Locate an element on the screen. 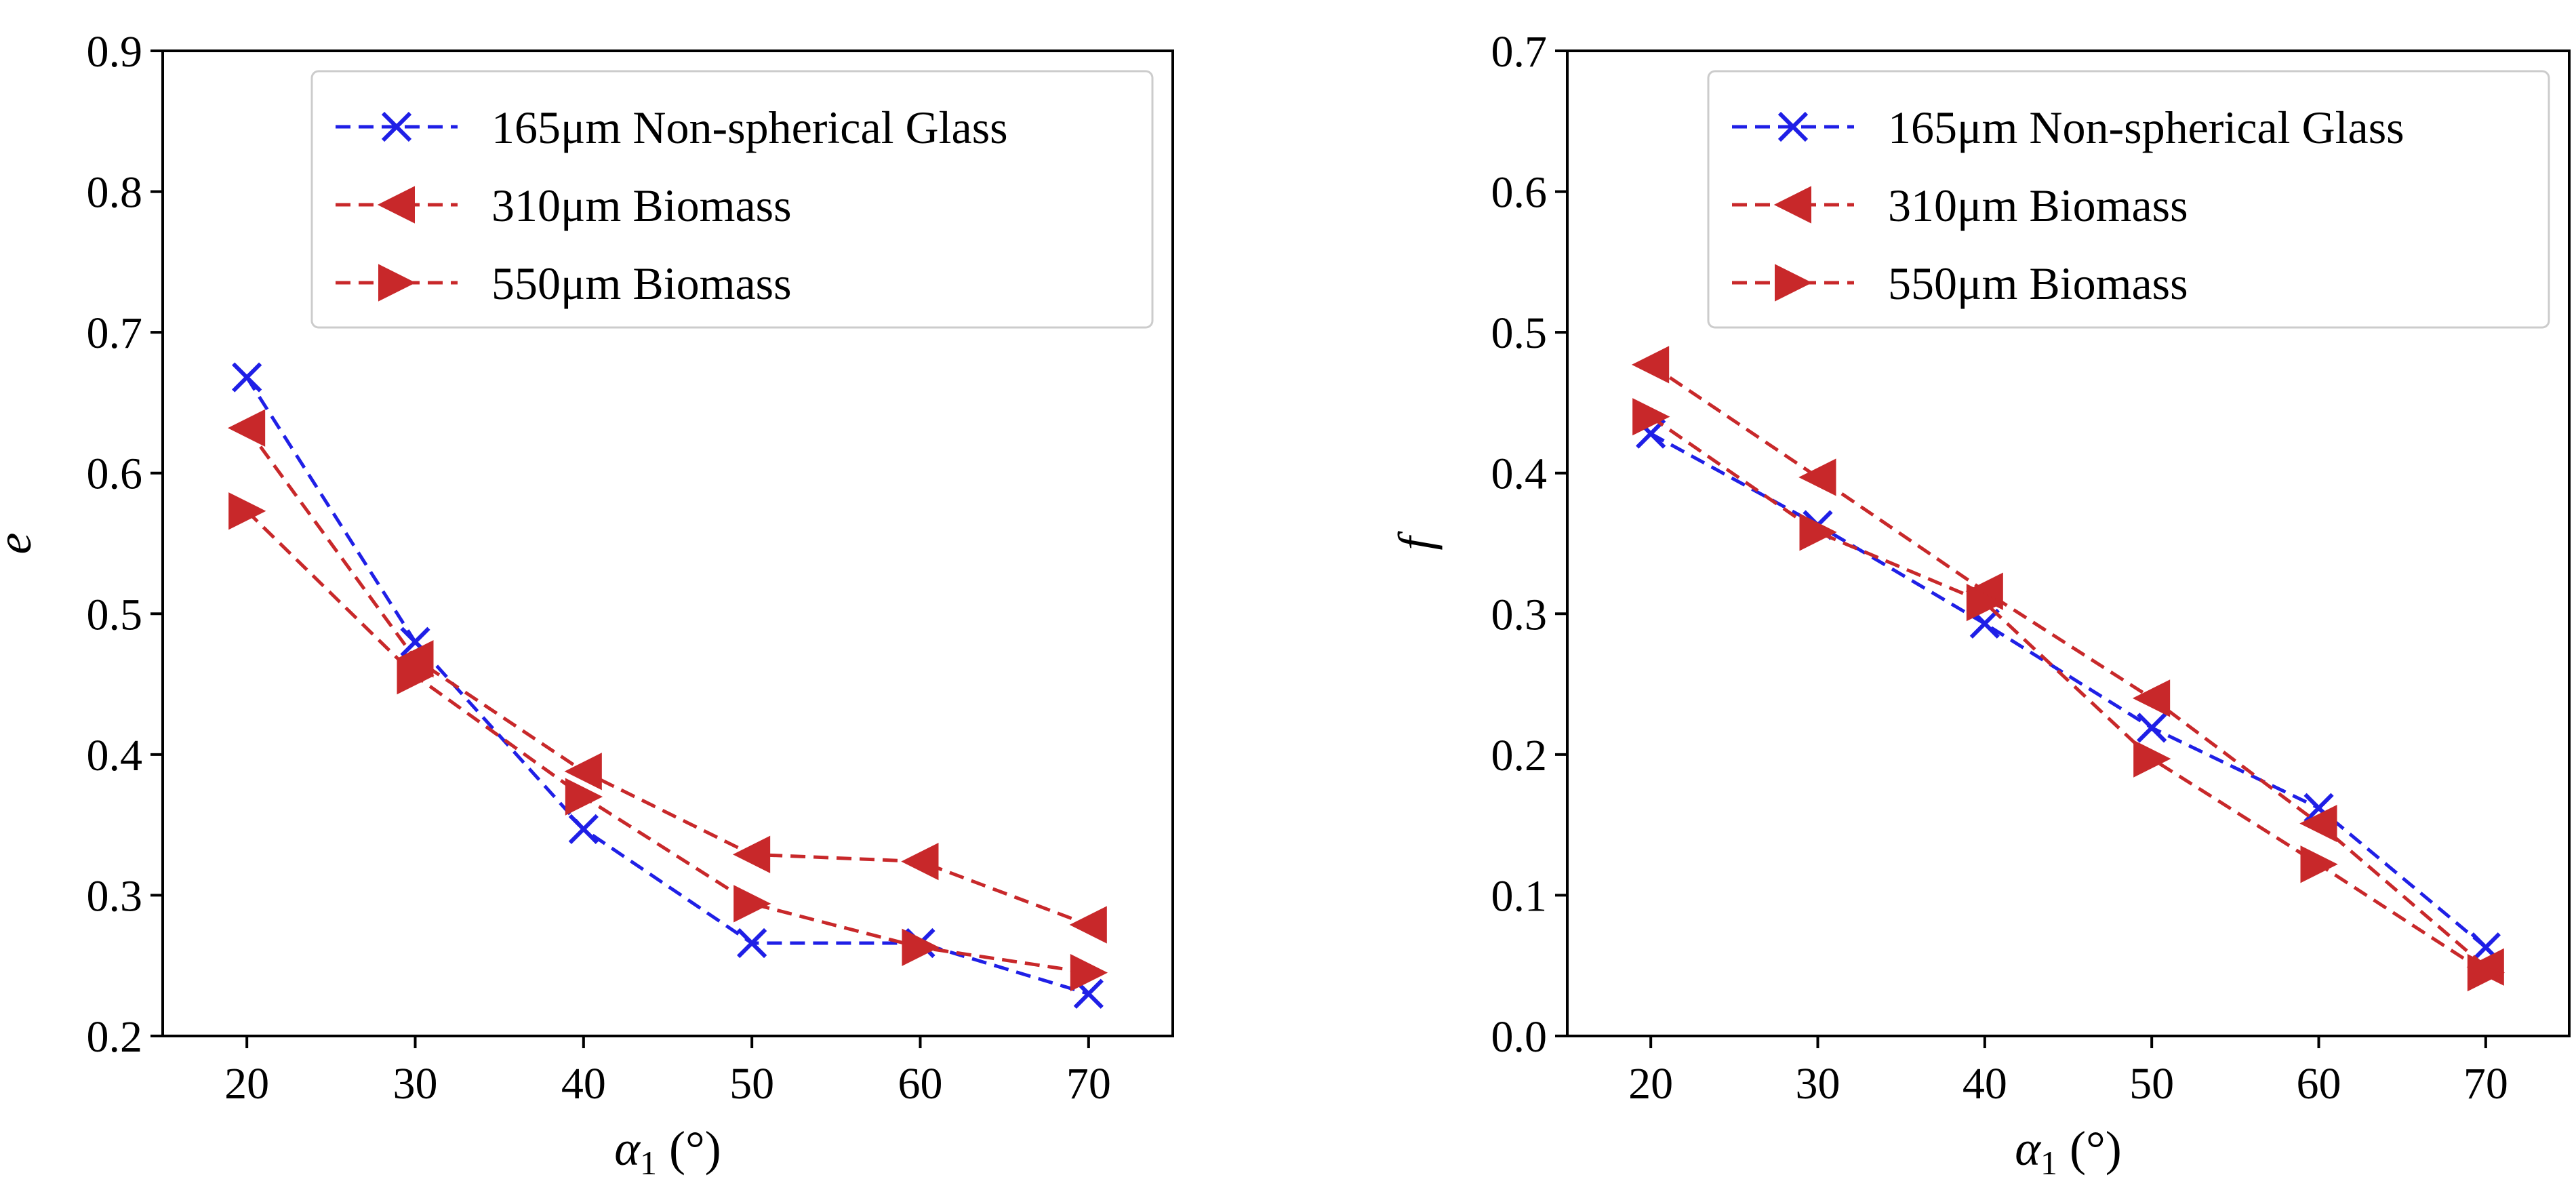  y-axis-label: f is located at coordinates (1415, 541).